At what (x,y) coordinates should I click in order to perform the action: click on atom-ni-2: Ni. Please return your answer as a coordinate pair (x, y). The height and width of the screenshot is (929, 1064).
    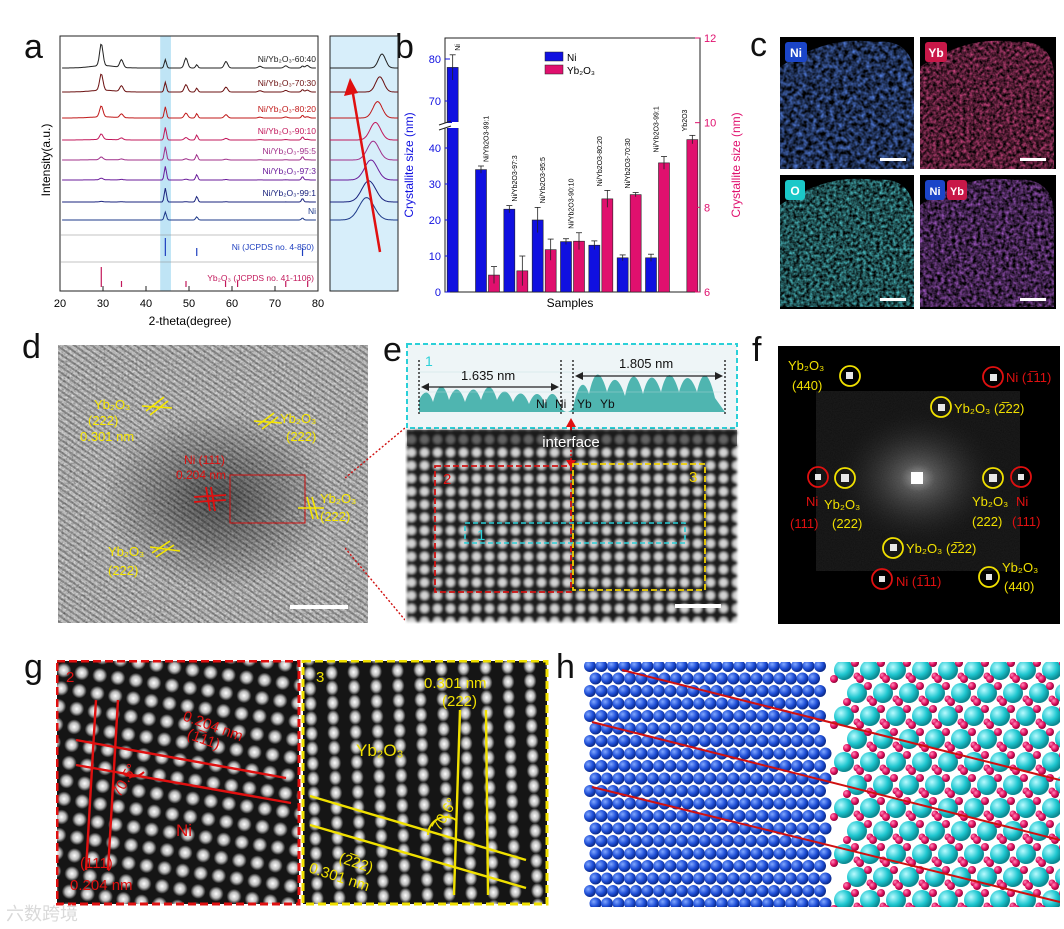
    Looking at the image, I should click on (560, 404).